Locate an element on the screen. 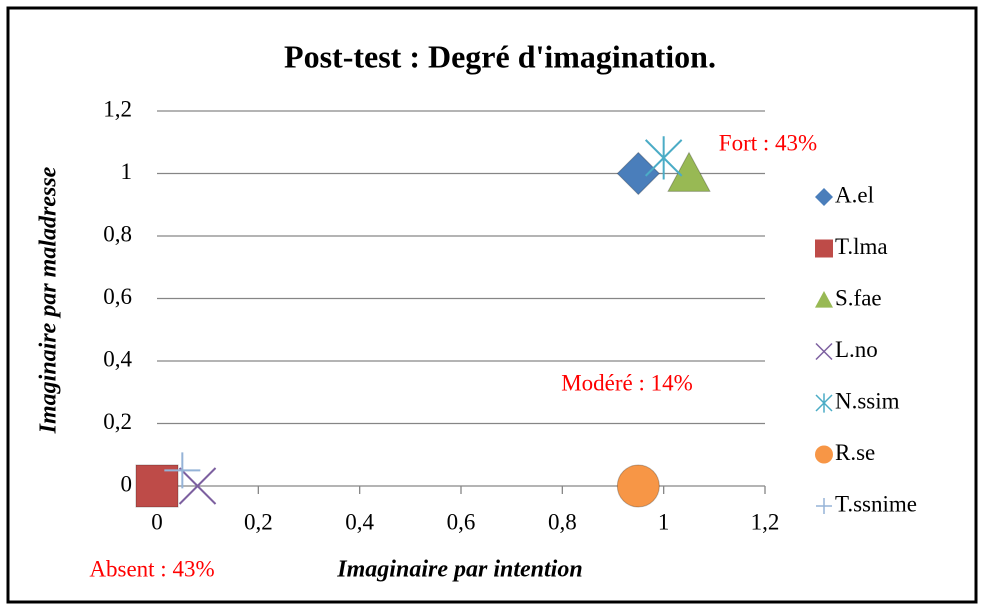  legend-label: L.no is located at coordinates (856, 349).